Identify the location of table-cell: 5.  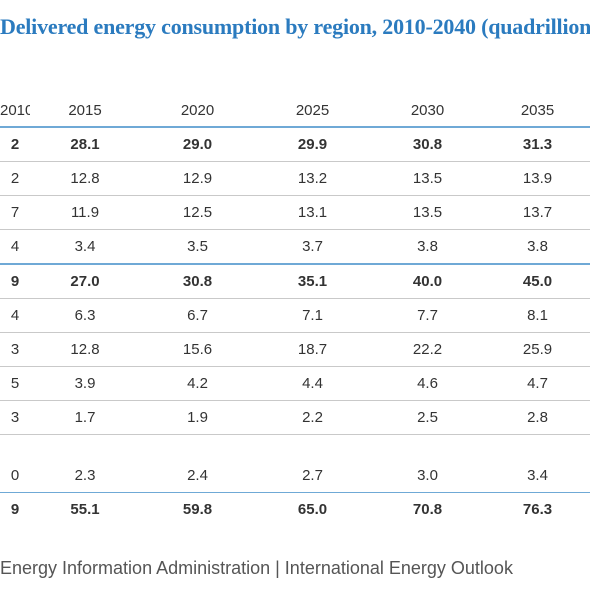
(15, 383).